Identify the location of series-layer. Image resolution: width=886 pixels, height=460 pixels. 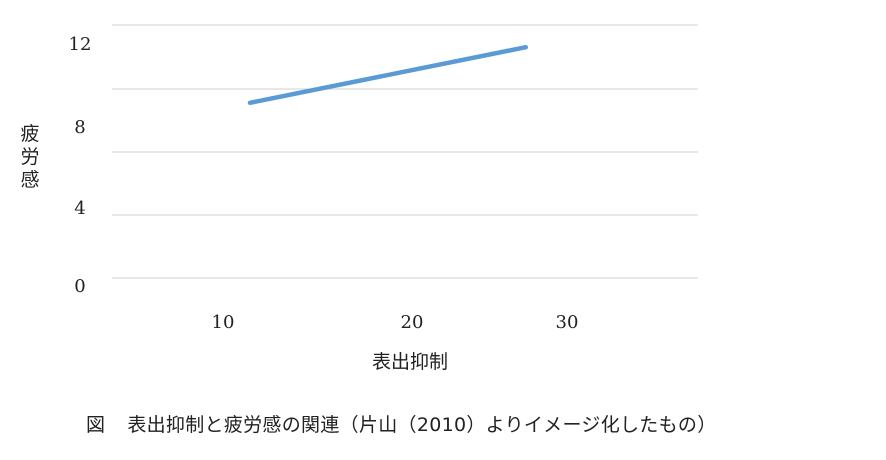
(388, 75).